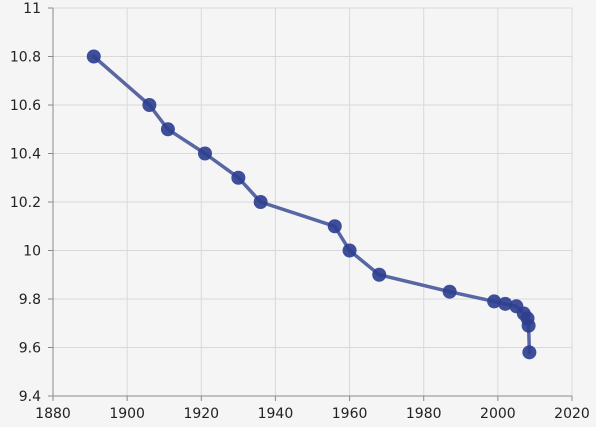 The height and width of the screenshot is (427, 596). Describe the element at coordinates (25, 106) in the screenshot. I see `y-tick-label: 10.6` at that location.